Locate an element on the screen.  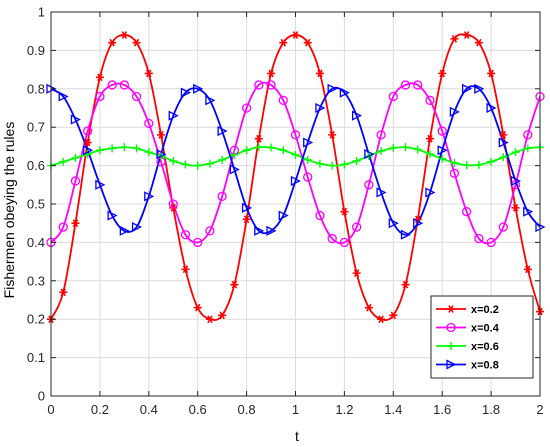
y-tick-label: 1 is located at coordinates (41, 12).